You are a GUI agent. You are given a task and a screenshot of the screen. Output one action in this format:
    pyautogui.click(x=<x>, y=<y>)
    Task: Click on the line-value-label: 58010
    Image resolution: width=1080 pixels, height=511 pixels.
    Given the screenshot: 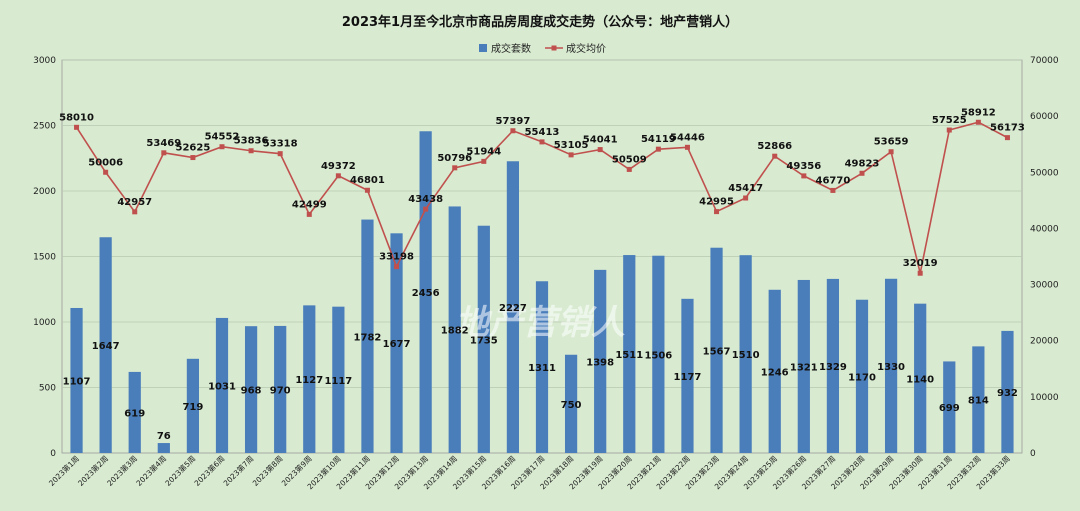 What is the action you would take?
    pyautogui.click(x=76, y=117)
    